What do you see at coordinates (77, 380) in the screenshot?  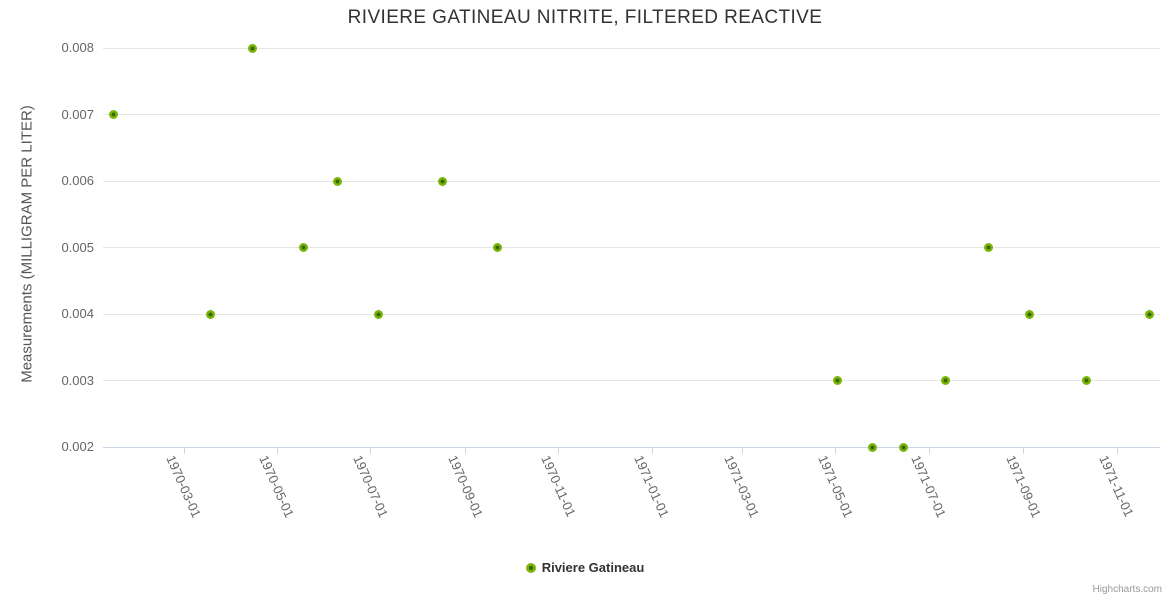 I see `y-axis-label: 0.003` at bounding box center [77, 380].